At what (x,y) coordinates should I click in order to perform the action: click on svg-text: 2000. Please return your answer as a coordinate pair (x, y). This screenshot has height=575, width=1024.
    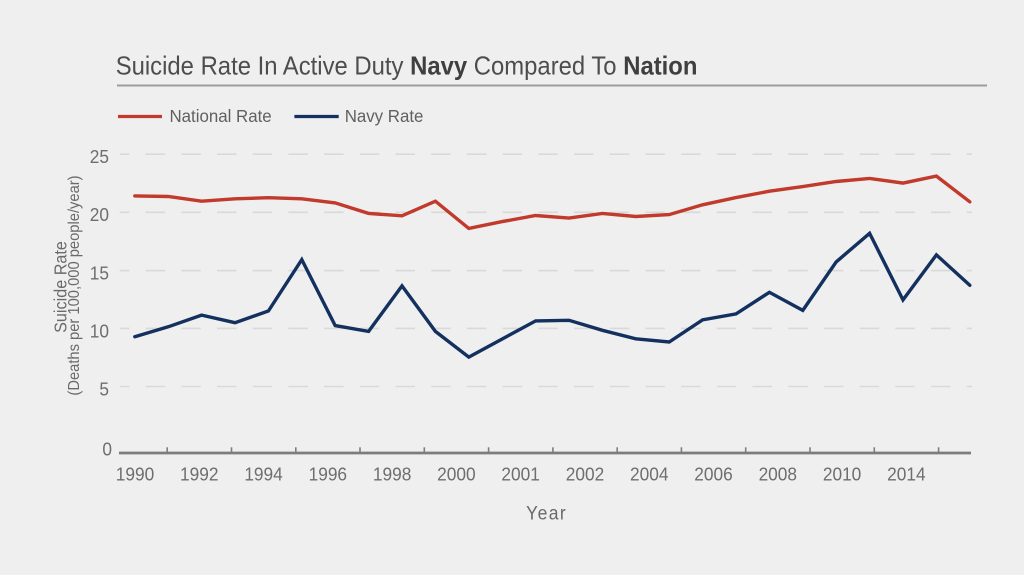
    Looking at the image, I should click on (456, 474).